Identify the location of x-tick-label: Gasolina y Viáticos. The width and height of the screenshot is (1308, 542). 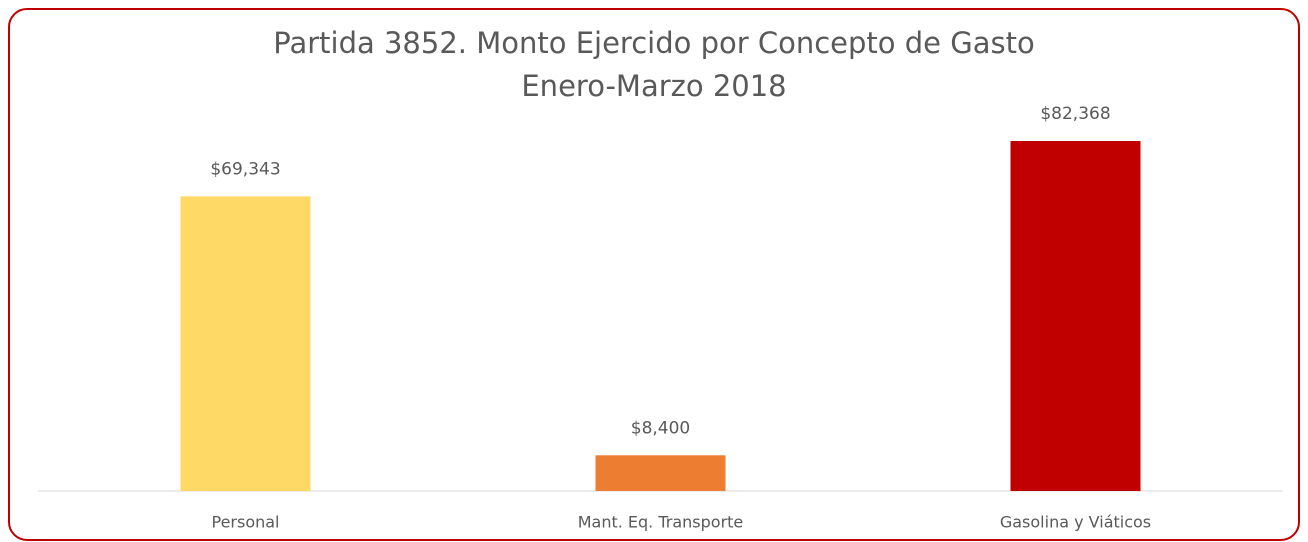
(1075, 522).